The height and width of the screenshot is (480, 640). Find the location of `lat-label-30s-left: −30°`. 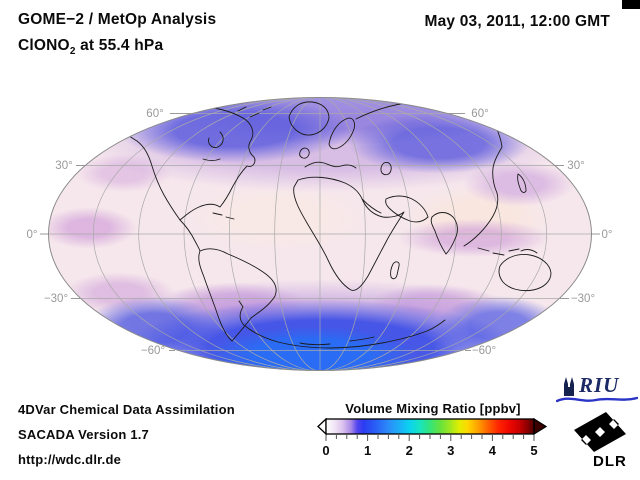

lat-label-30s-left: −30° is located at coordinates (56, 299).